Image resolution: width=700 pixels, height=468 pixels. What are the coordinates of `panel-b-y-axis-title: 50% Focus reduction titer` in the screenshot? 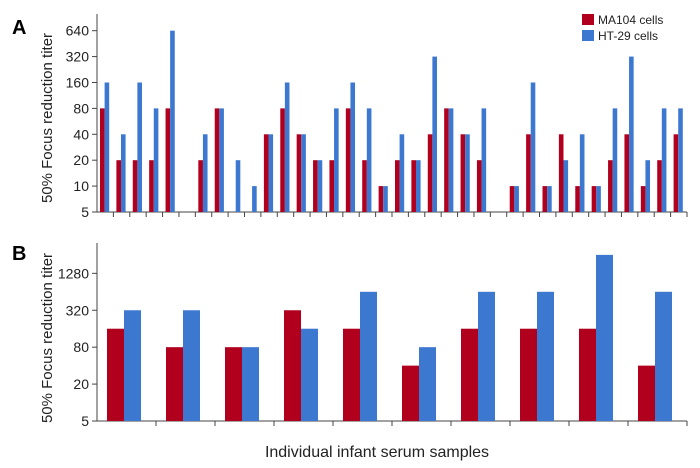 It's located at (47, 338).